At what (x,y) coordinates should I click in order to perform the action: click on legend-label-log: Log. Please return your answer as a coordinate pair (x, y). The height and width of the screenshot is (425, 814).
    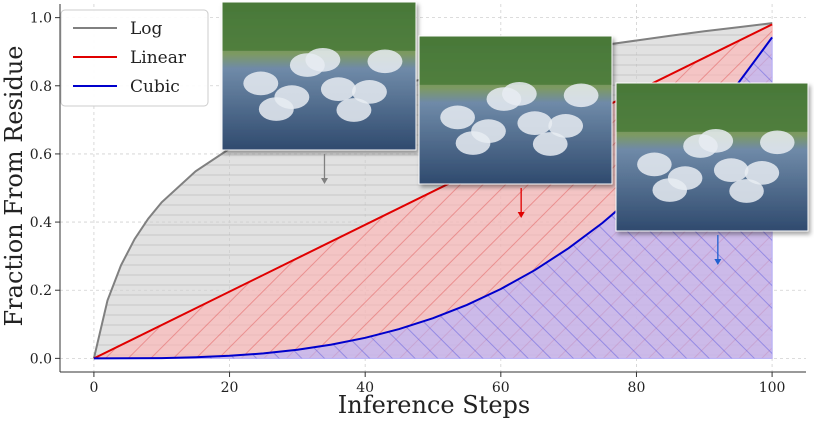
    Looking at the image, I should click on (146, 29).